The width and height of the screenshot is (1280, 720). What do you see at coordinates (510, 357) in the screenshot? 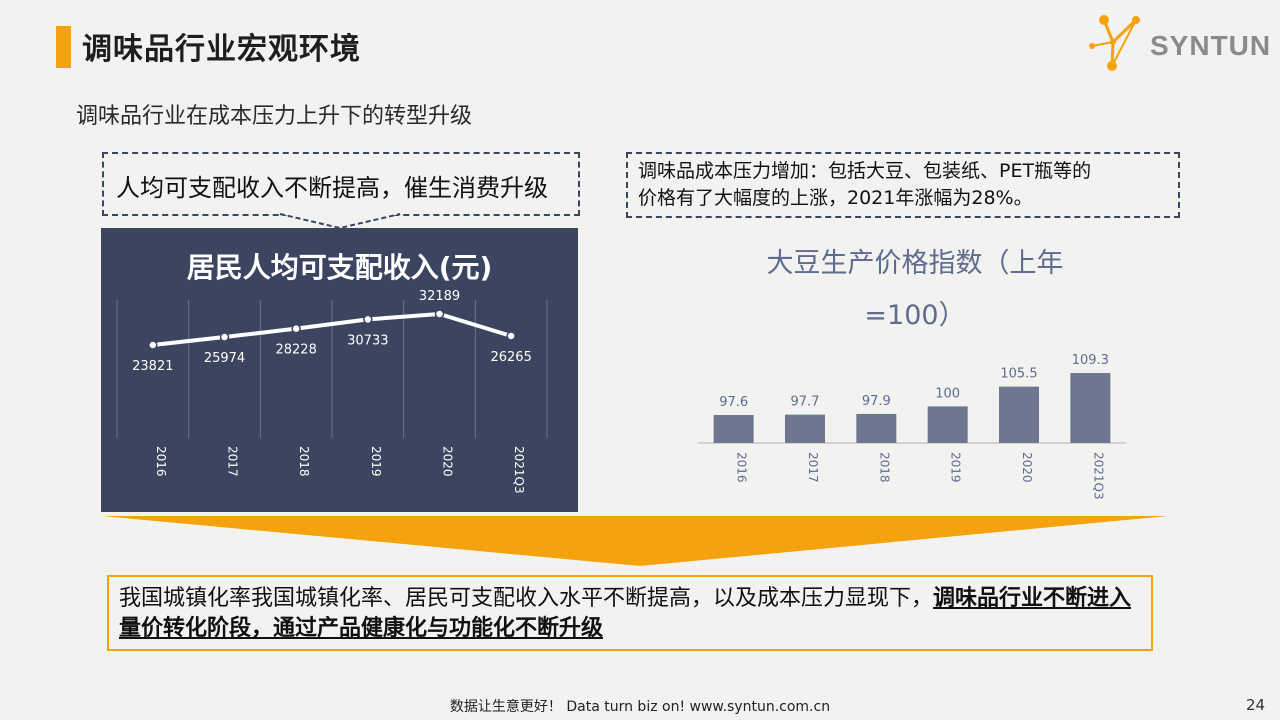
I see `income-data-label: 26265` at bounding box center [510, 357].